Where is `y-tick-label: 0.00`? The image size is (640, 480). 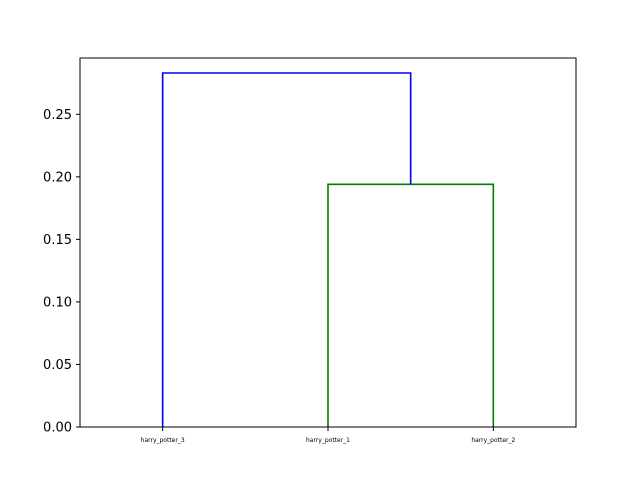
y-tick-label: 0.00 is located at coordinates (57, 428).